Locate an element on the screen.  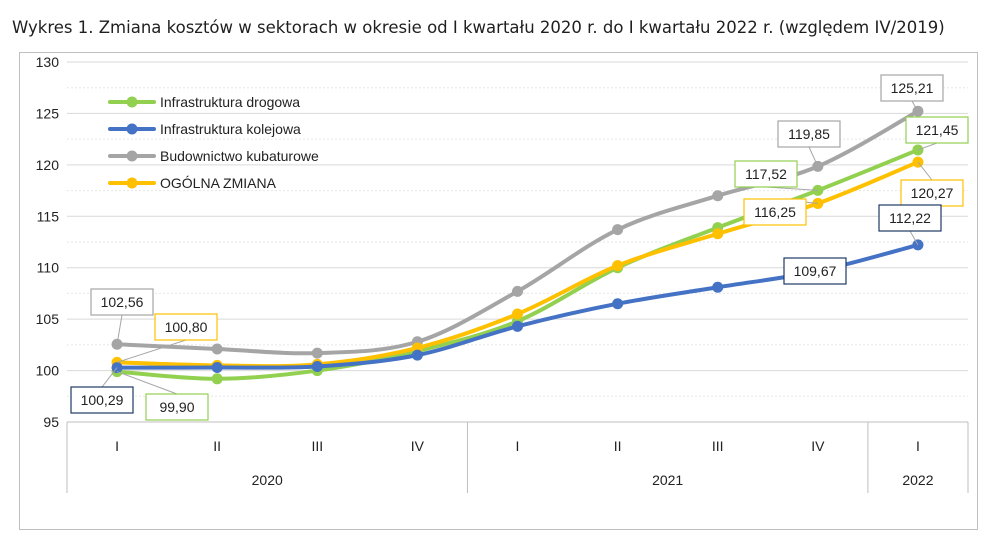
y-tick-label: 95 is located at coordinates (51, 422).